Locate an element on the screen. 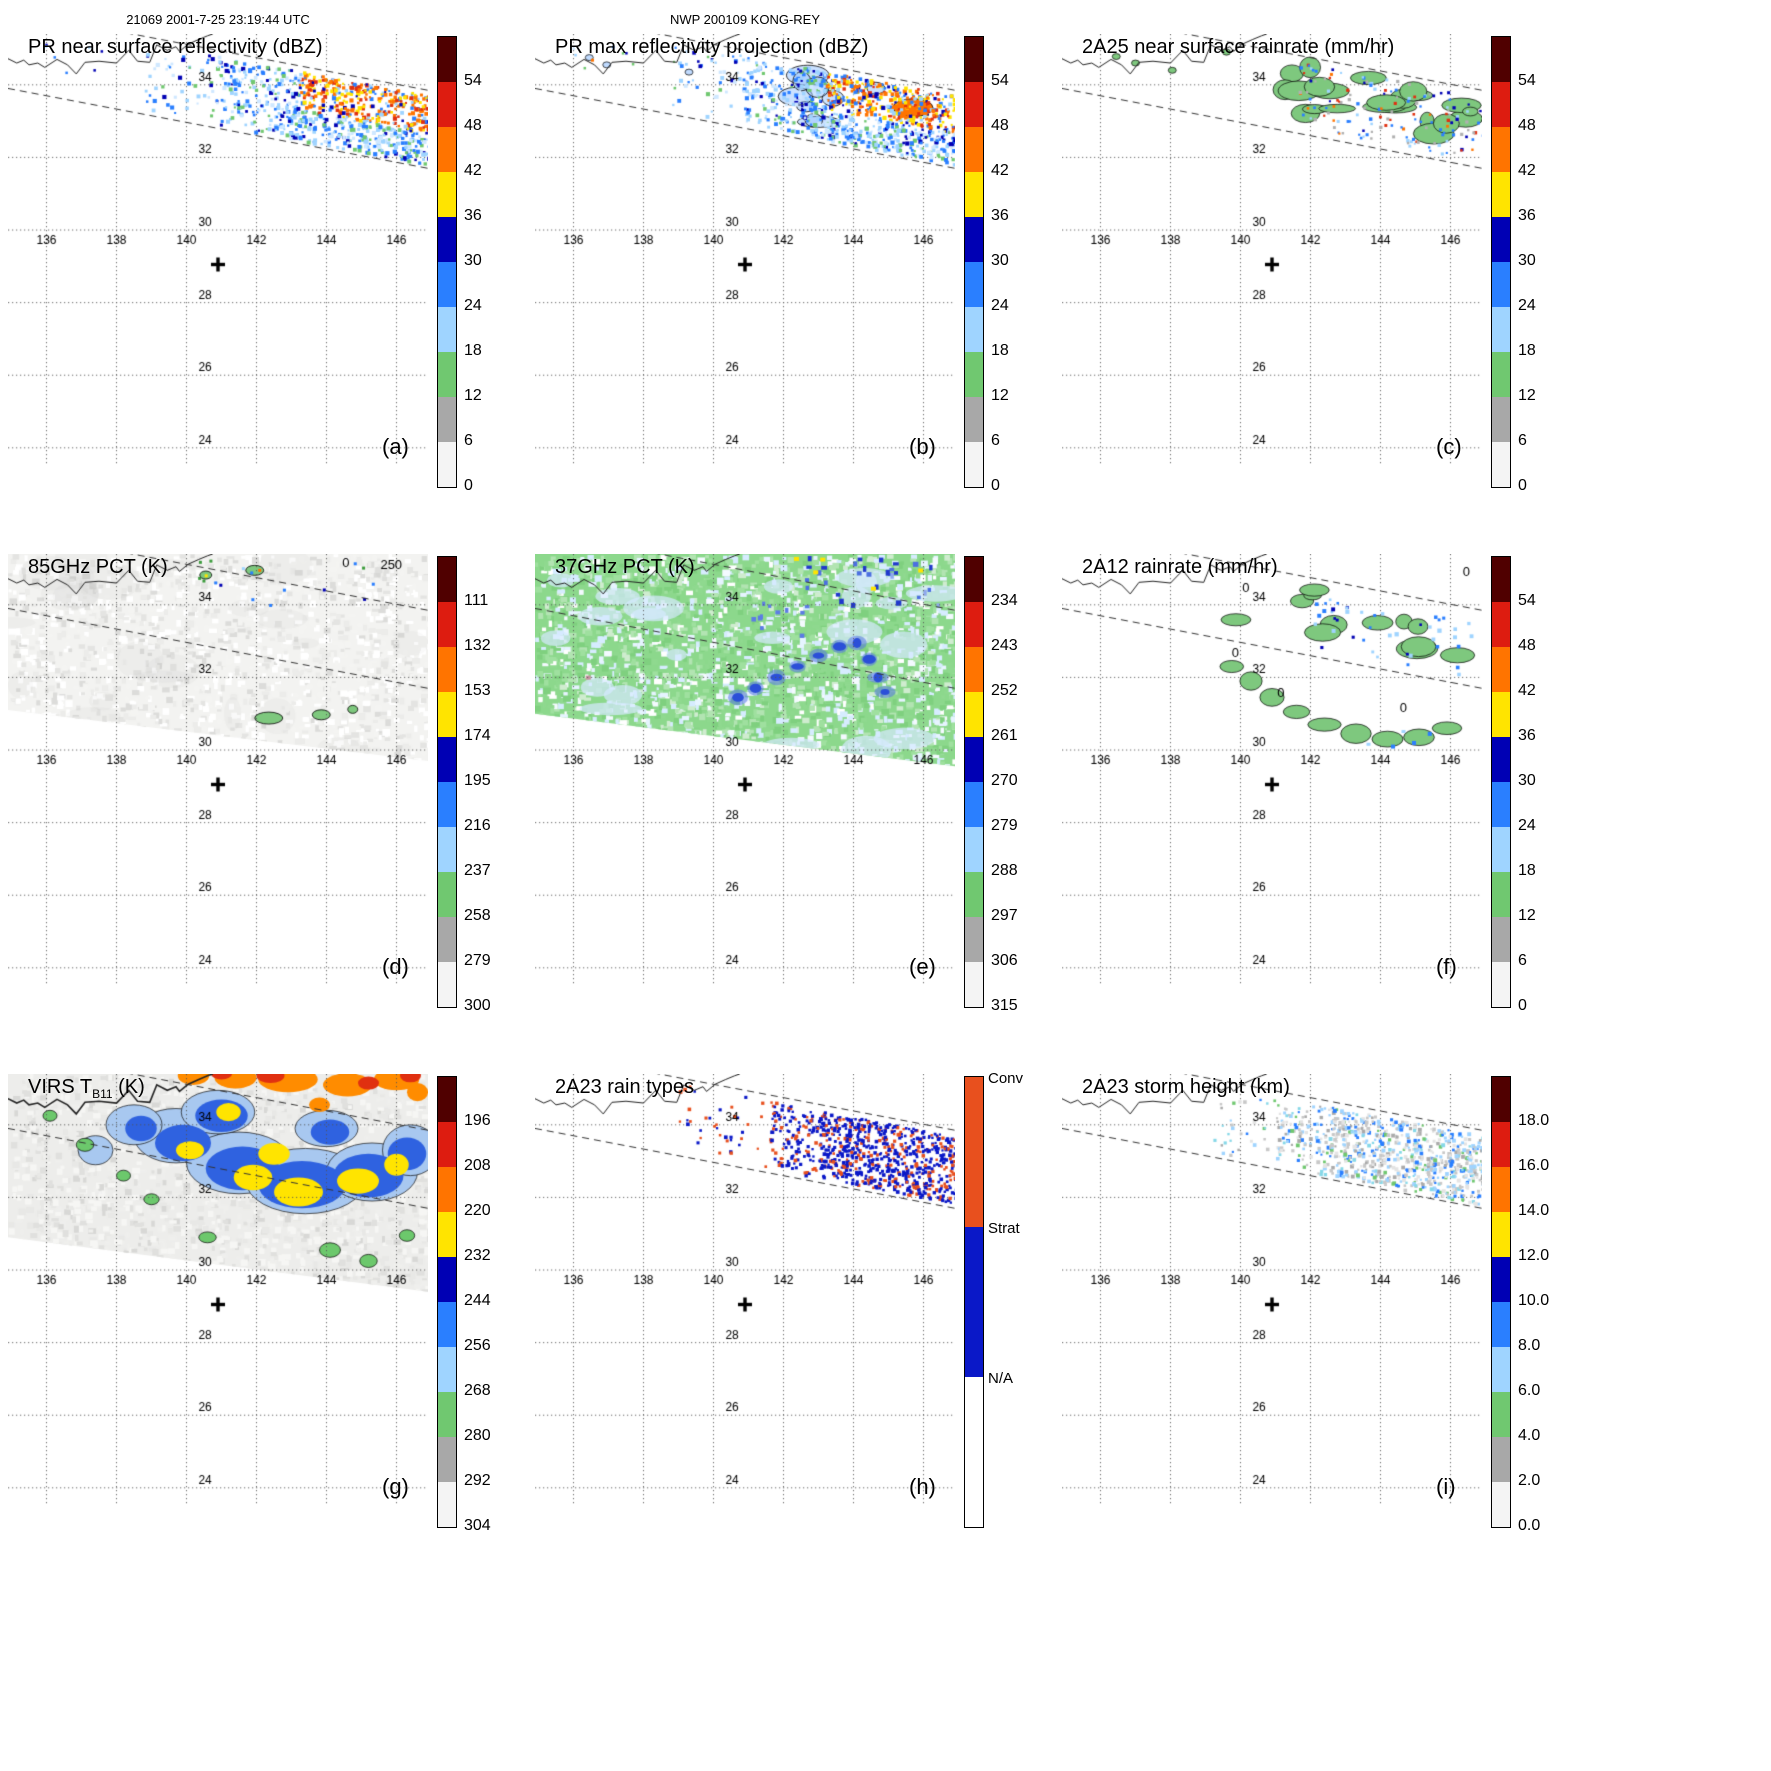  colorbar-tick-label: 208 is located at coordinates (477, 1165).